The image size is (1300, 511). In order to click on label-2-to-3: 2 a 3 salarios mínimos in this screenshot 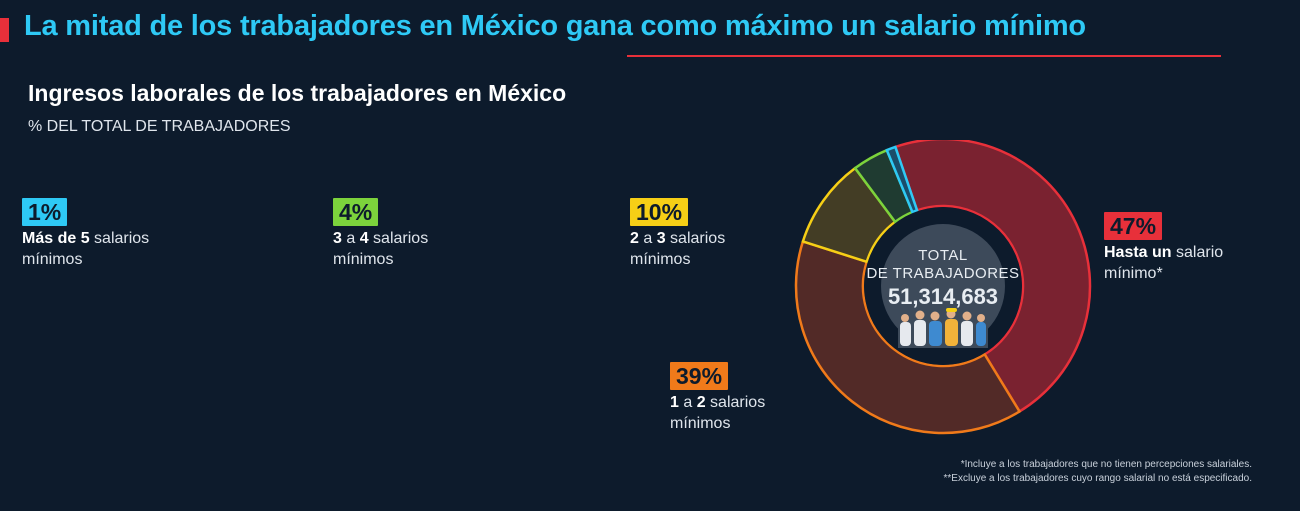, I will do `click(678, 249)`.